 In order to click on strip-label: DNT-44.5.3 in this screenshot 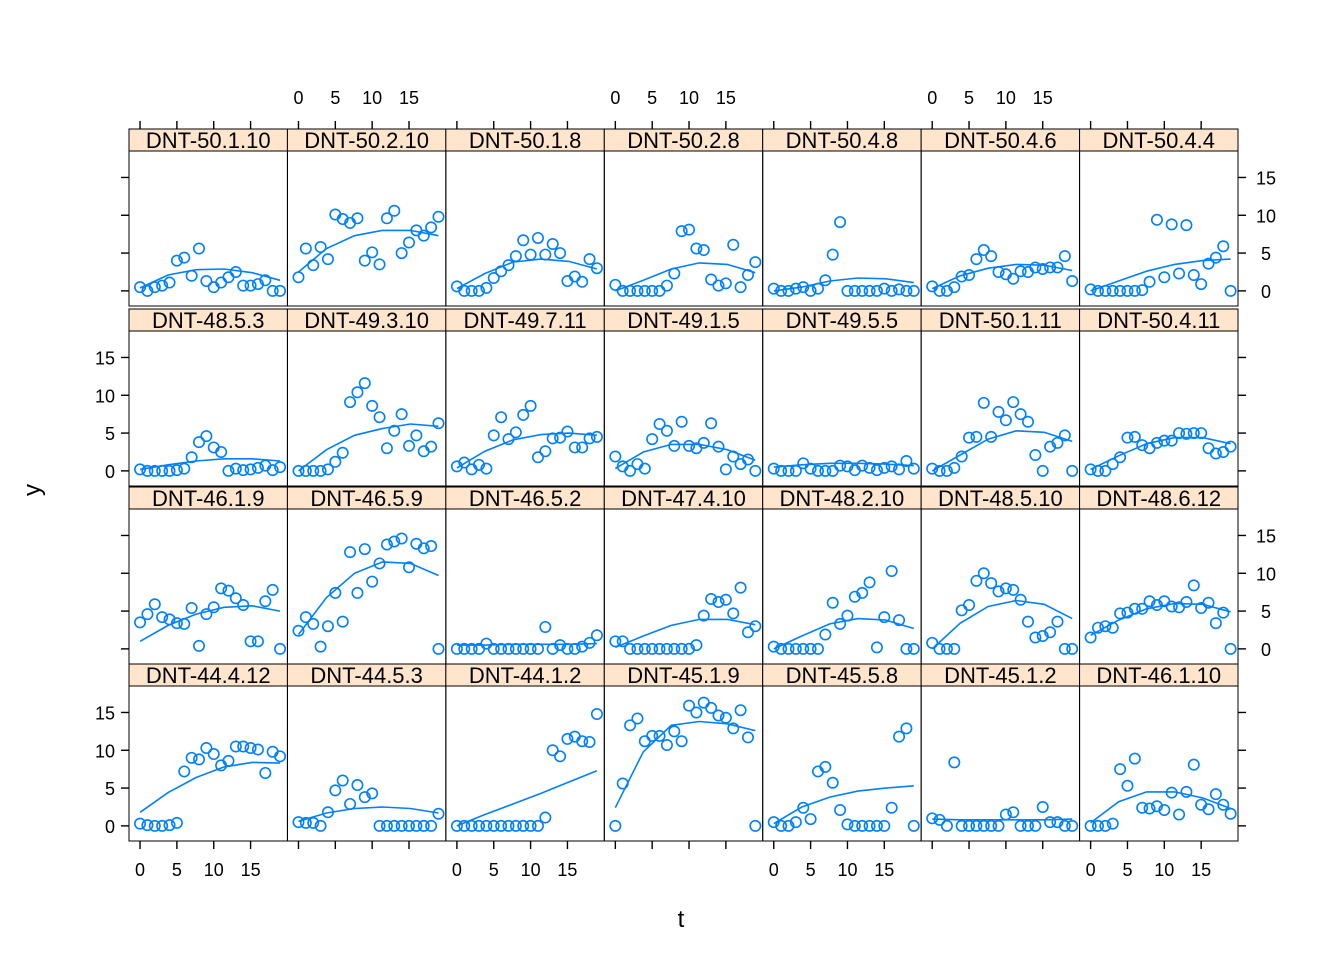, I will do `click(366, 675)`.